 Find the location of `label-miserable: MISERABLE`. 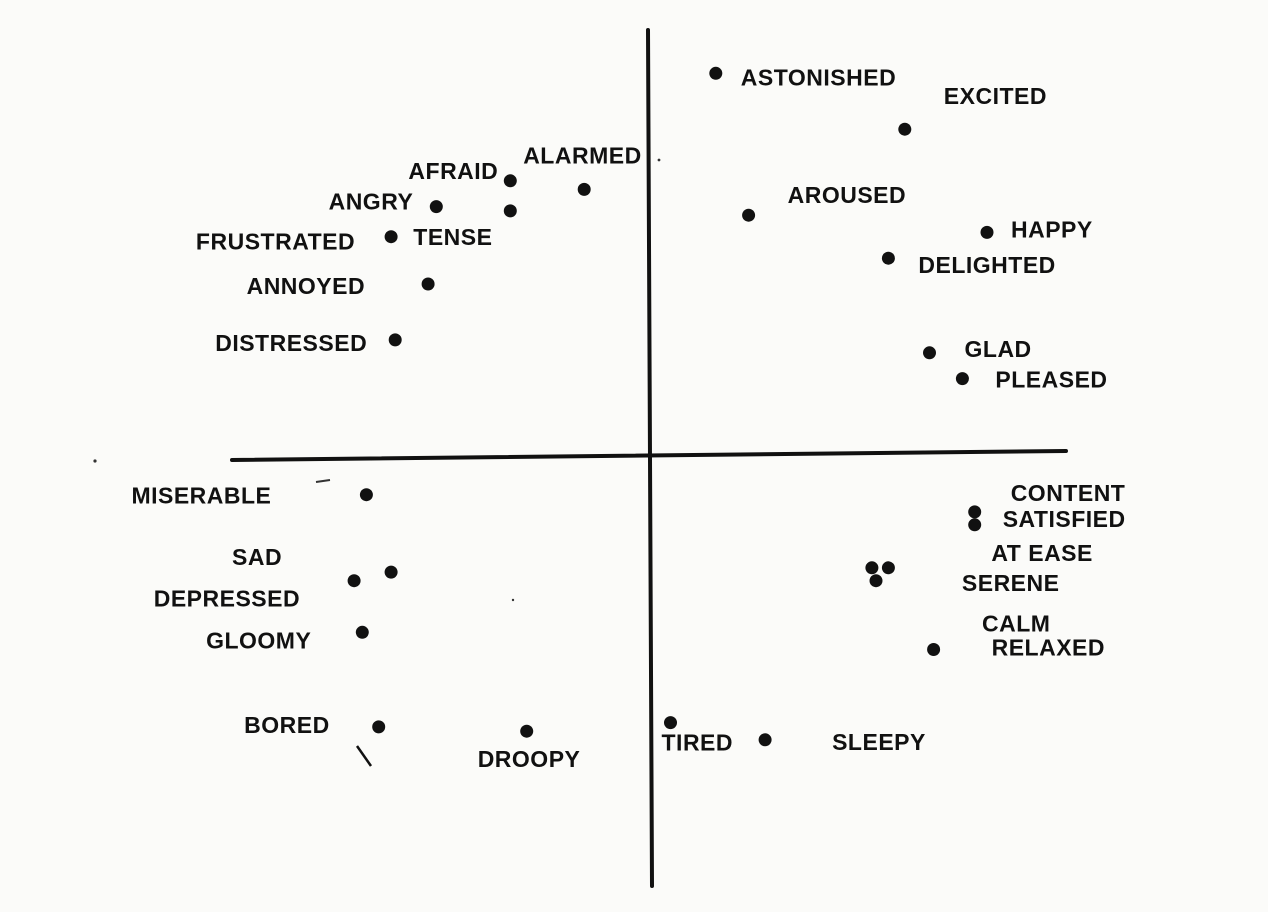

label-miserable: MISERABLE is located at coordinates (201, 496).